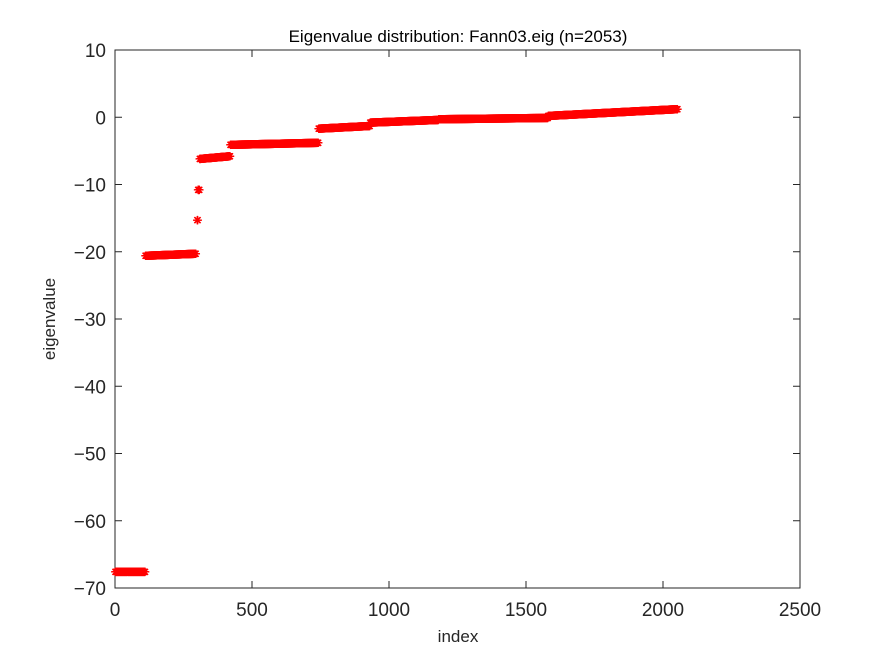  Describe the element at coordinates (95, 51) in the screenshot. I see `y-tick-label: 10` at that location.